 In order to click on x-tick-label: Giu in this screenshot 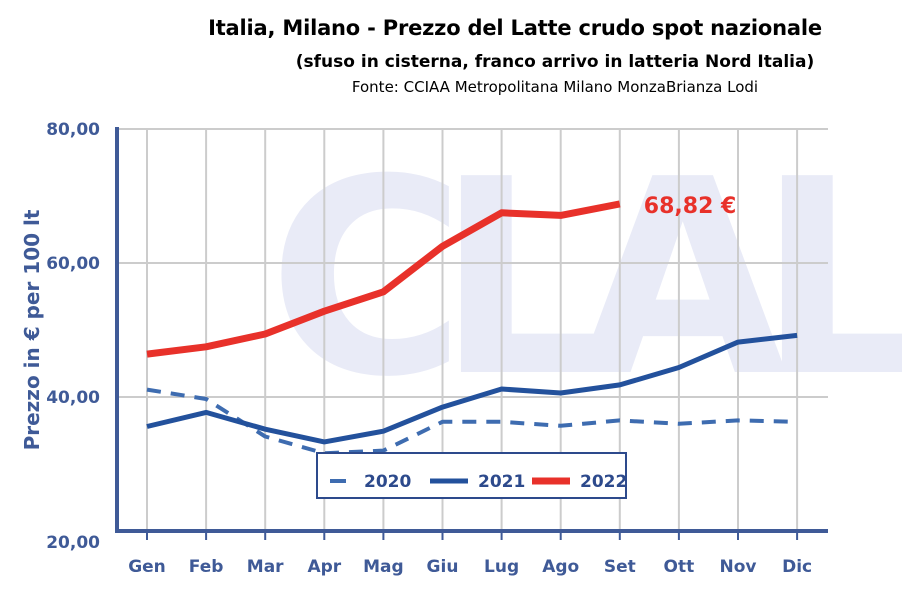, I will do `click(443, 567)`.